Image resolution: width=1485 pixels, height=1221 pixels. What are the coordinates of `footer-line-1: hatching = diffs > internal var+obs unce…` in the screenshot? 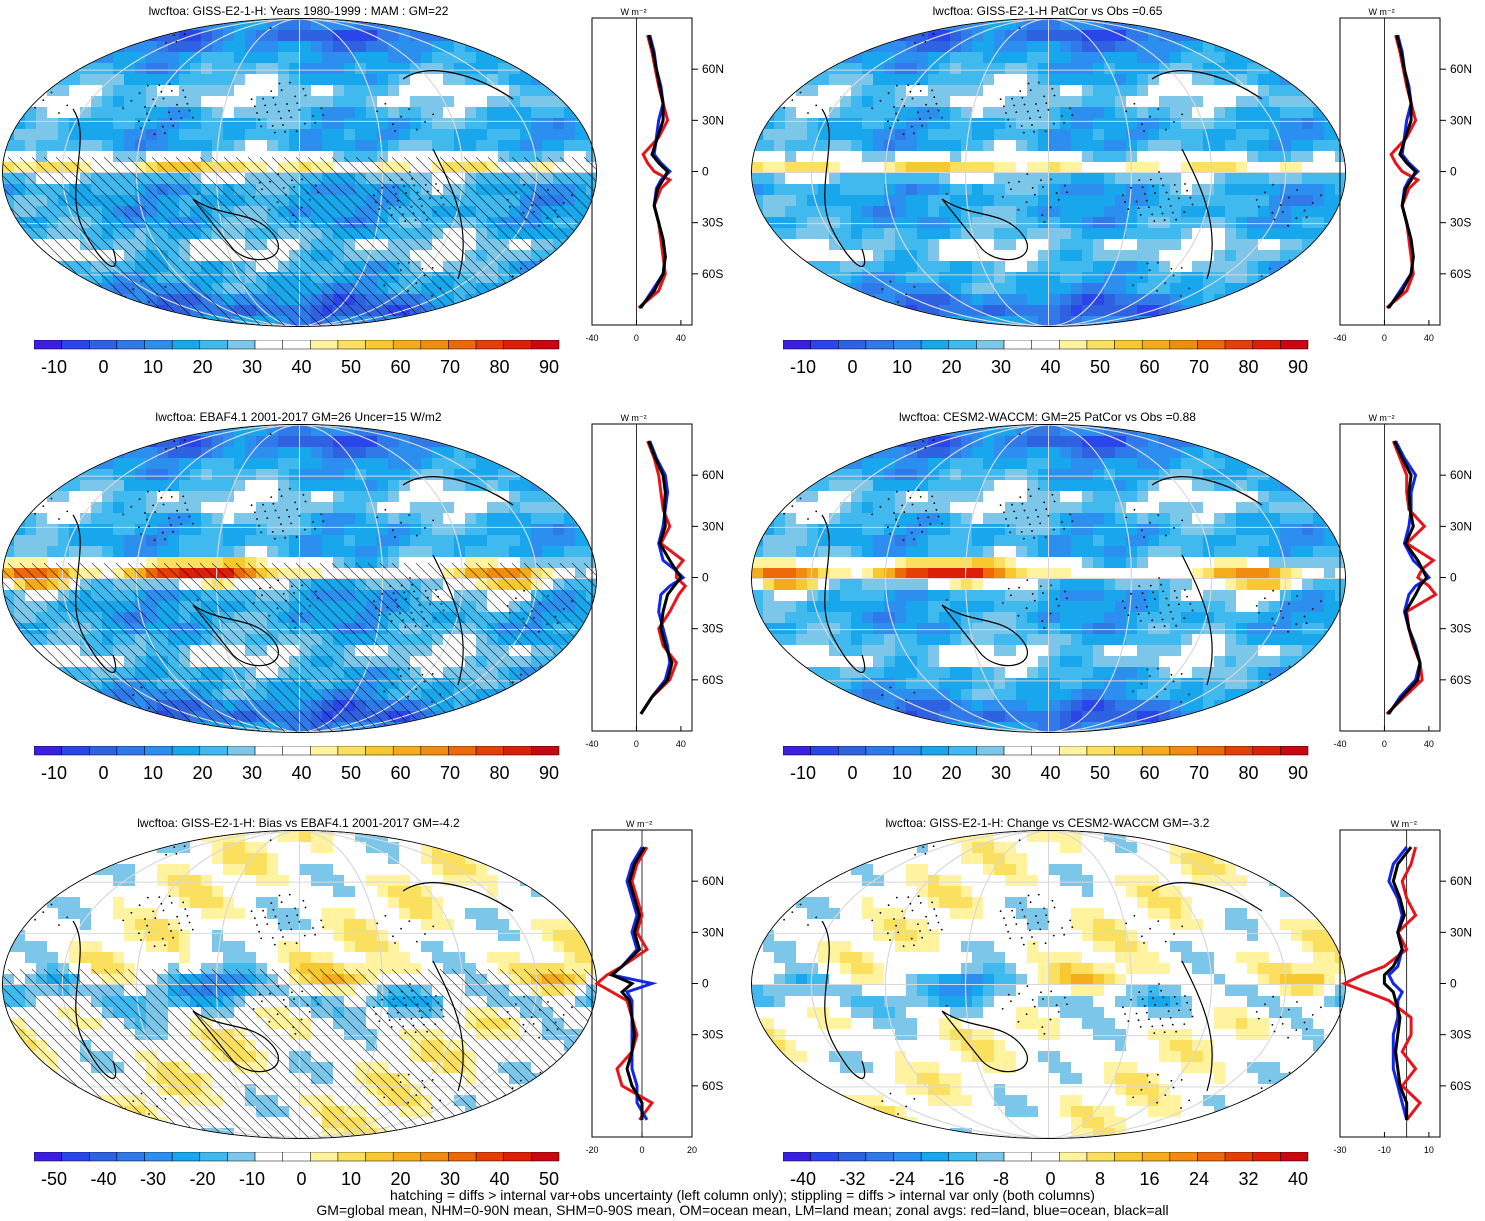 It's located at (742, 1195).